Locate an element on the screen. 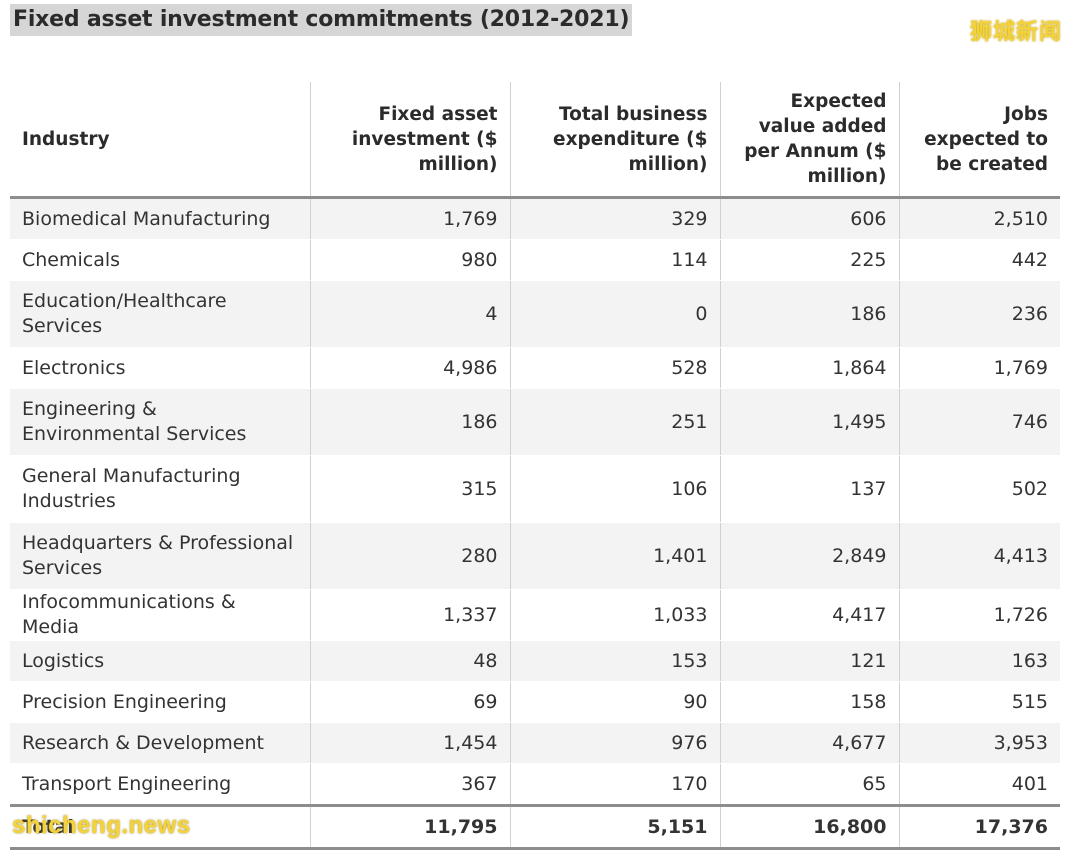 The height and width of the screenshot is (850, 1078). cell-industry: Infocommunications & Media is located at coordinates (160, 615).